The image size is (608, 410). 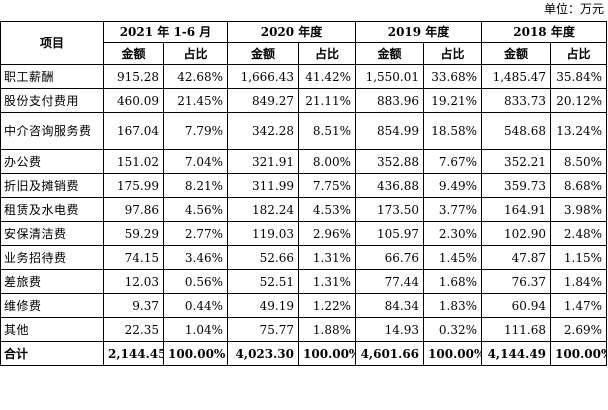 I want to click on amount-cell: 151.02, so click(x=133, y=161).